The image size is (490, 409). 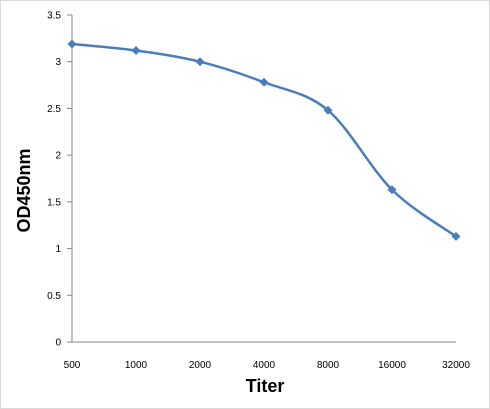 I want to click on x-tick-label: 2000, so click(x=200, y=365).